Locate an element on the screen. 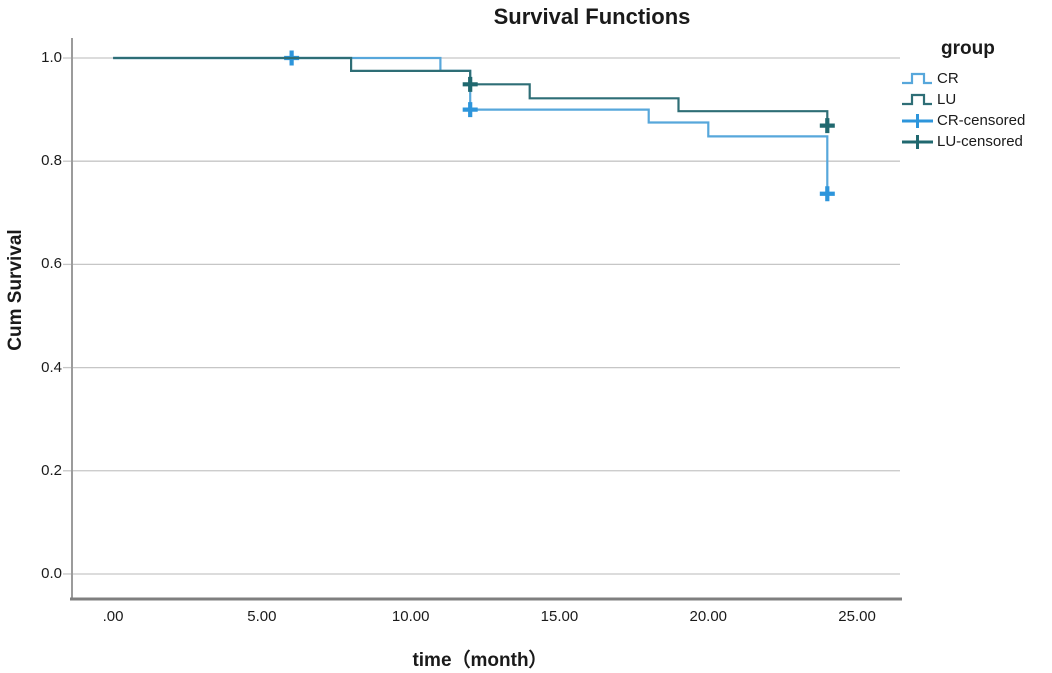 This screenshot has height=673, width=1052. x-axis-title: time（month） is located at coordinates (480, 660).